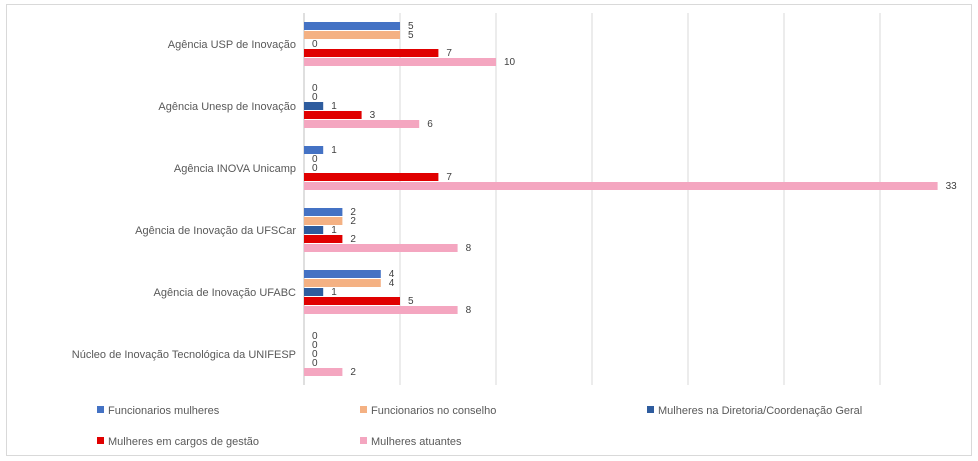  I want to click on category-label: Agência Unesp de Inovação, so click(227, 107).